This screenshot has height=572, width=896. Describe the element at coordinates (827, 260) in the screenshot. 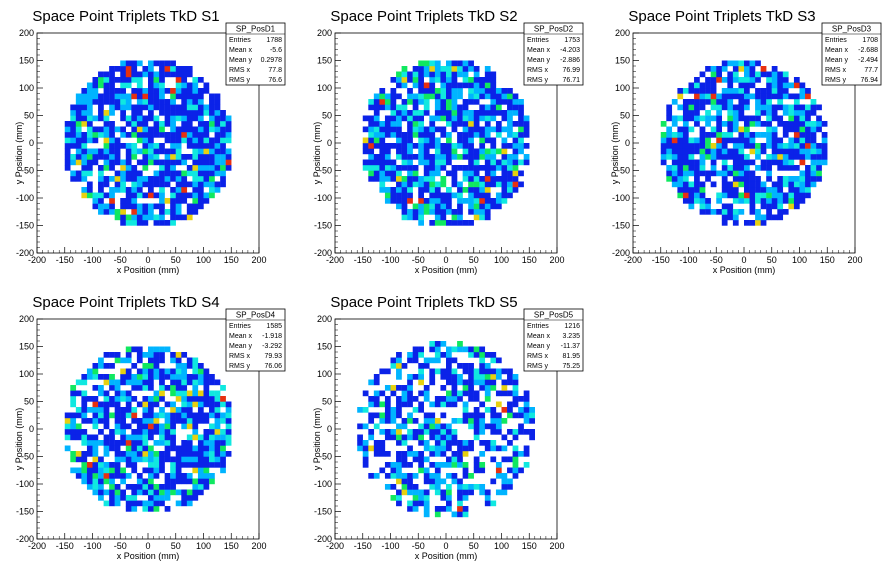

I see `x-tick-label: 150` at that location.